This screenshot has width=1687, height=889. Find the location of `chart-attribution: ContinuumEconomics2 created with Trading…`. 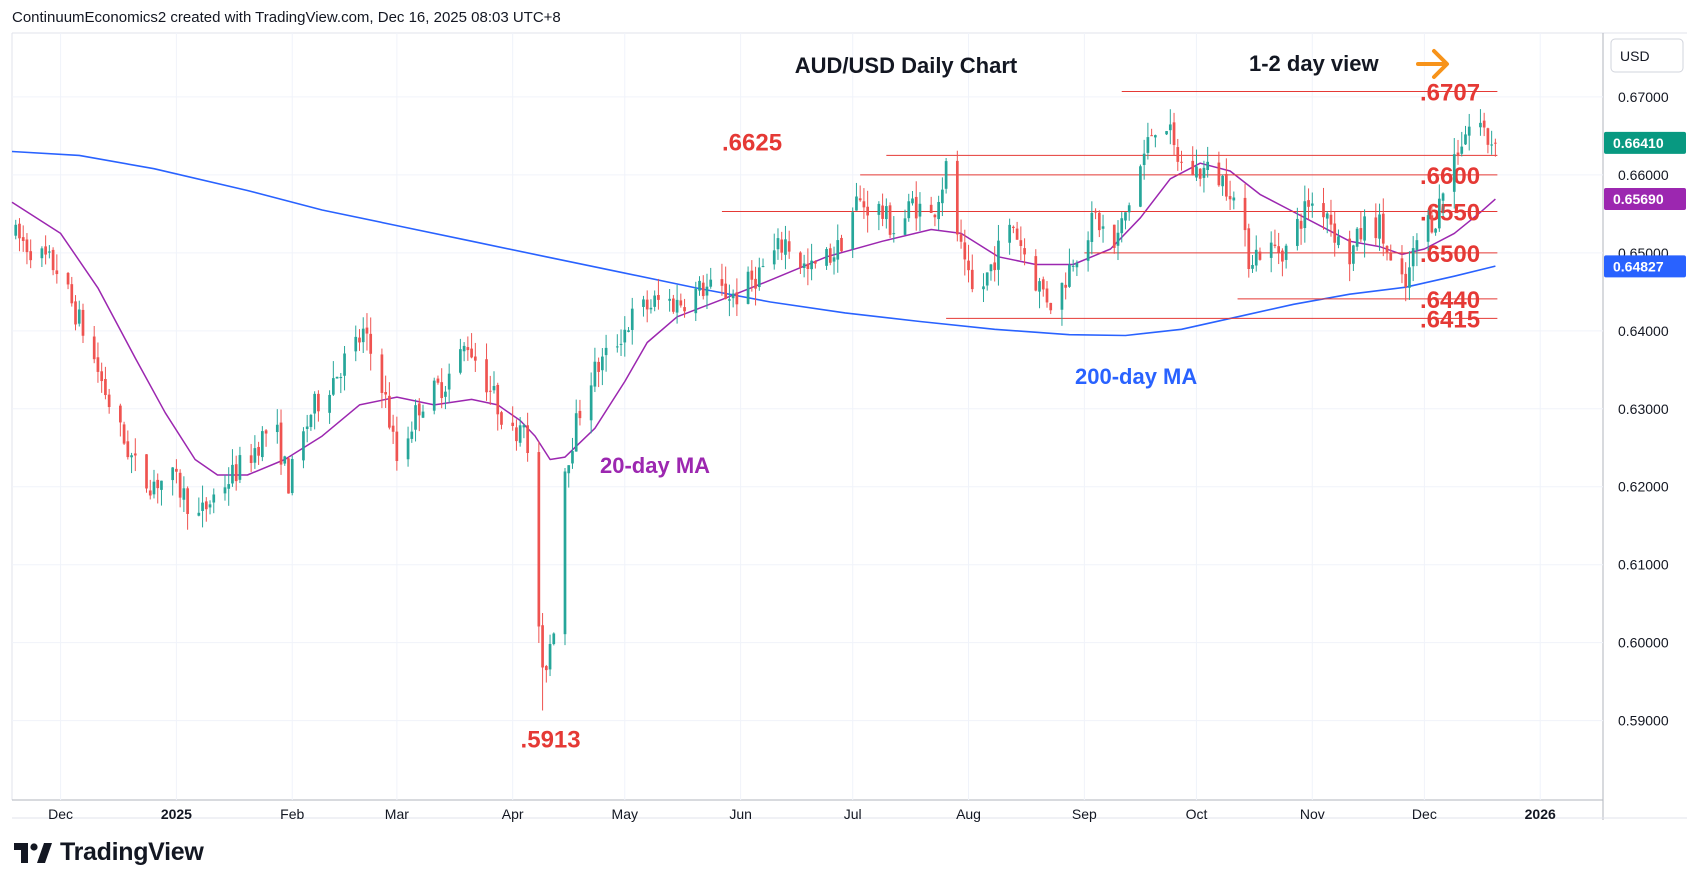

chart-attribution: ContinuumEconomics2 created with Trading… is located at coordinates (286, 17).